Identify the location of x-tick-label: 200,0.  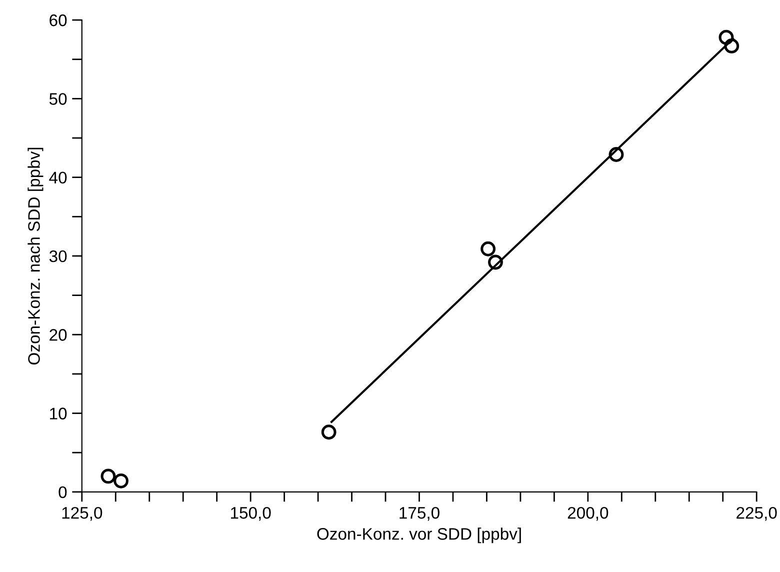
(588, 513).